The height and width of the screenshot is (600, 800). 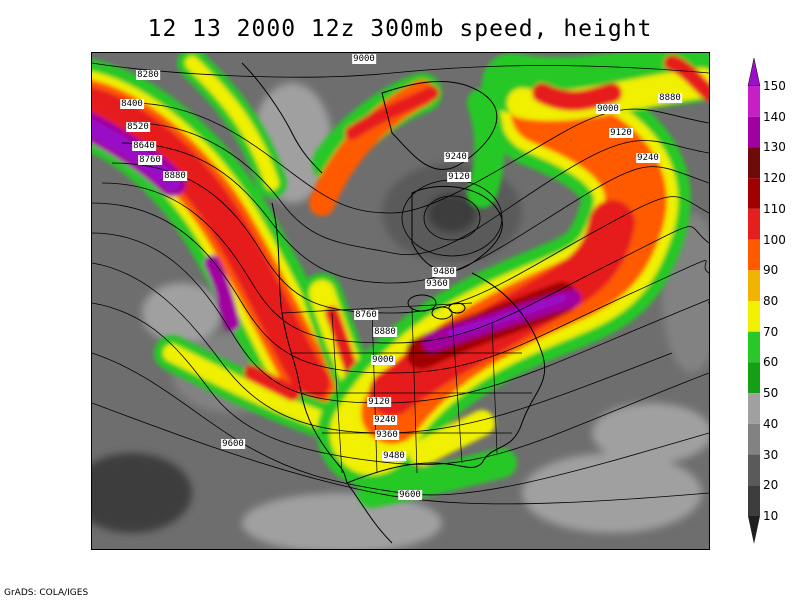 What do you see at coordinates (771, 454) in the screenshot?
I see `colorbar-tick-label: 30` at bounding box center [771, 454].